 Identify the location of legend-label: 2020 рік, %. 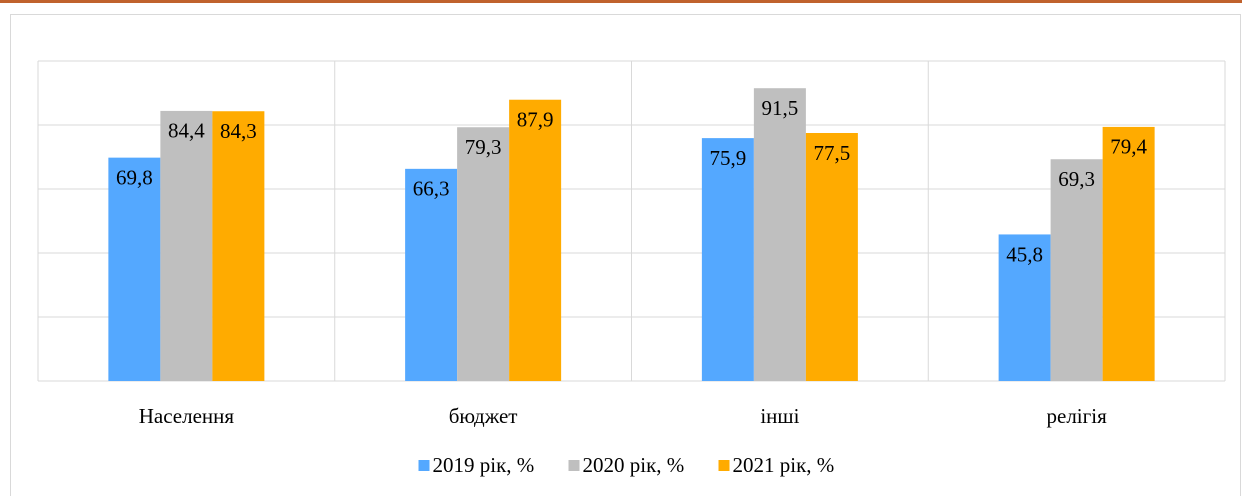
(634, 465).